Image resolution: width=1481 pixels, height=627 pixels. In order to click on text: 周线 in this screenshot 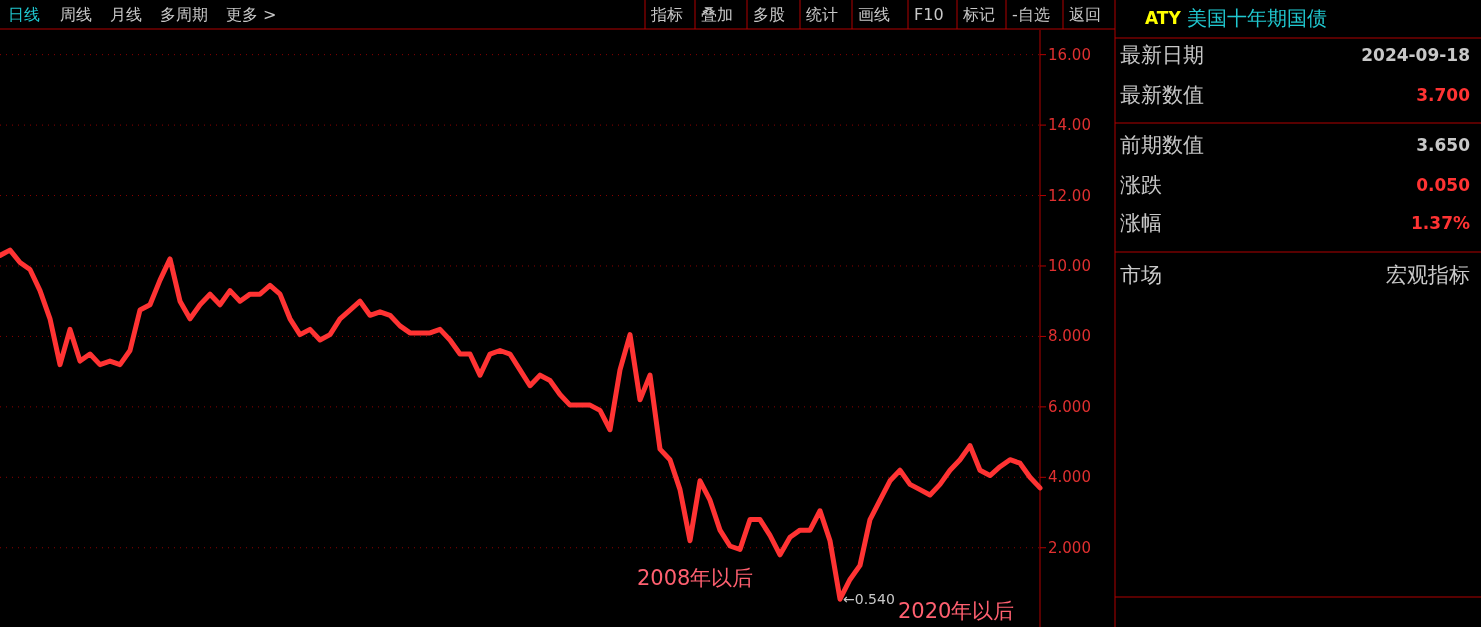, I will do `click(76, 14)`.